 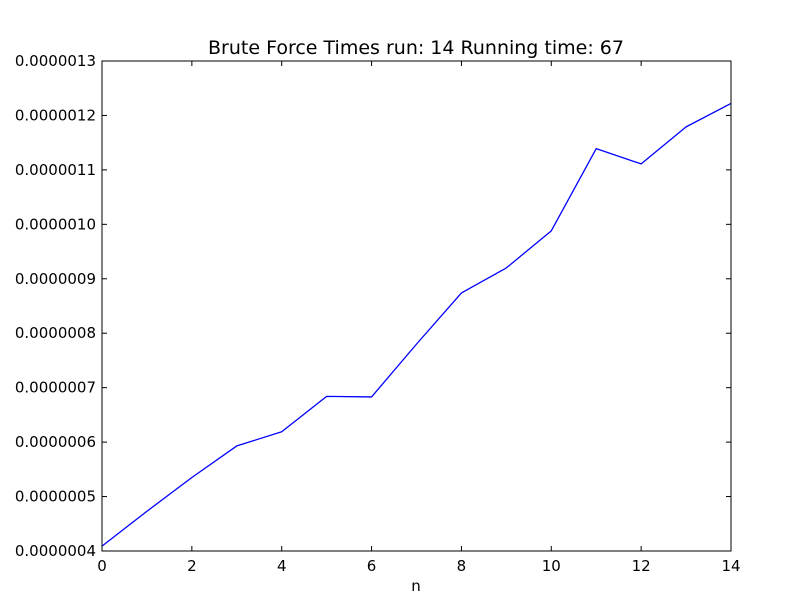 What do you see at coordinates (55, 115) in the screenshot?
I see `y-tick-label: 0.0000012` at bounding box center [55, 115].